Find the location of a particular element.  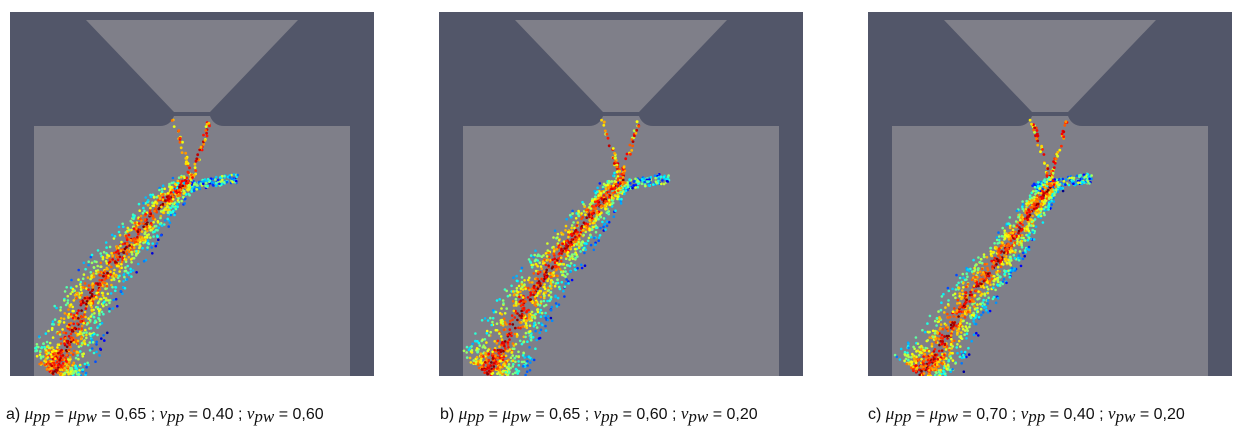

mu-symbol: μ is located at coordinates (507, 413).